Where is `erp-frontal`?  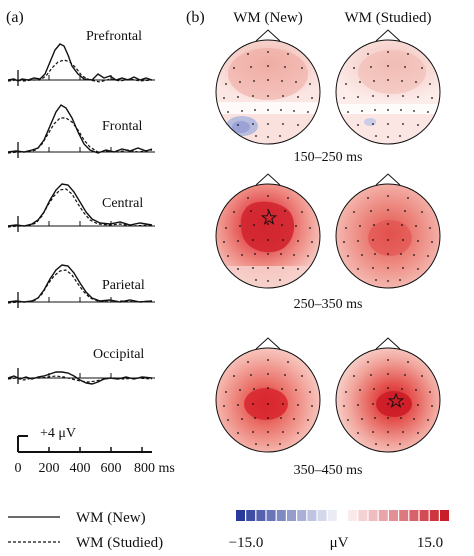
erp-frontal is located at coordinates (81, 131).